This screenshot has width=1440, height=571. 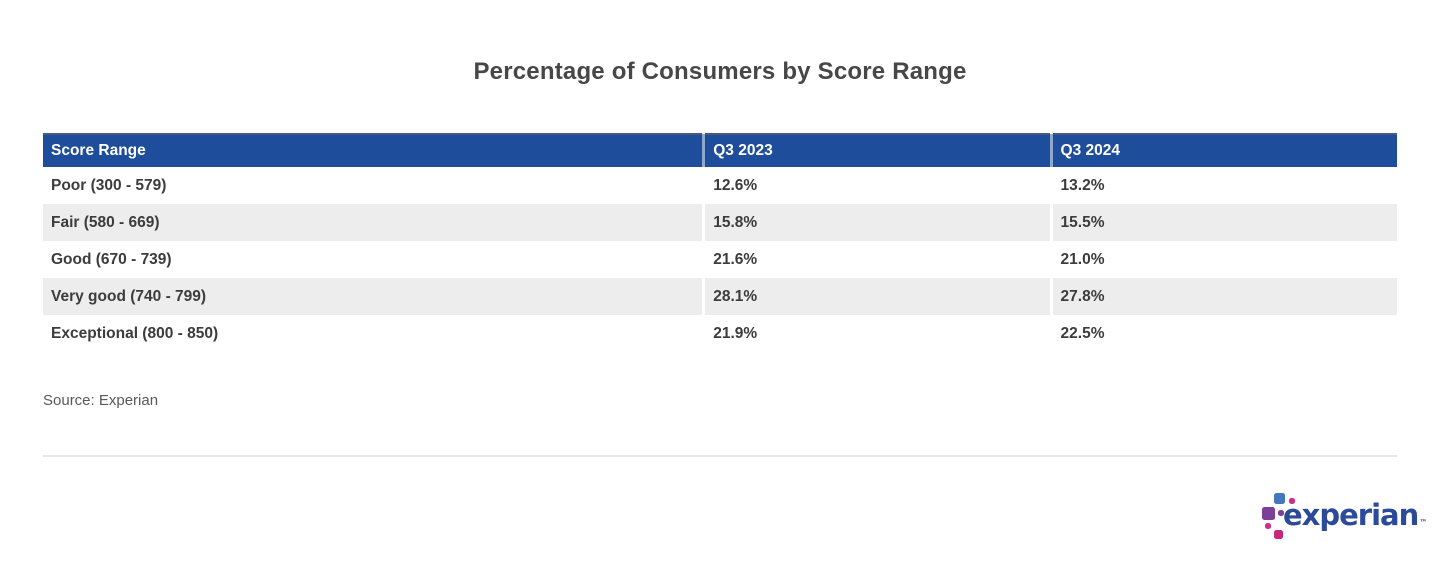 I want to click on table-header: Score Range Q3 2023 Q3 2024, so click(x=720, y=150).